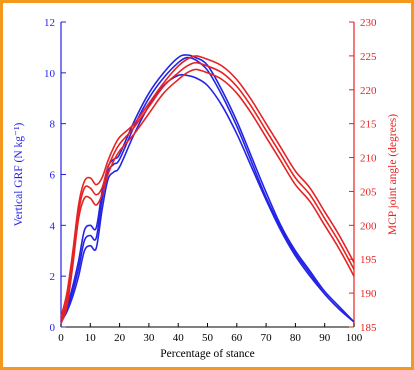  I want to click on left-y-tick-label: 0, so click(53, 328).